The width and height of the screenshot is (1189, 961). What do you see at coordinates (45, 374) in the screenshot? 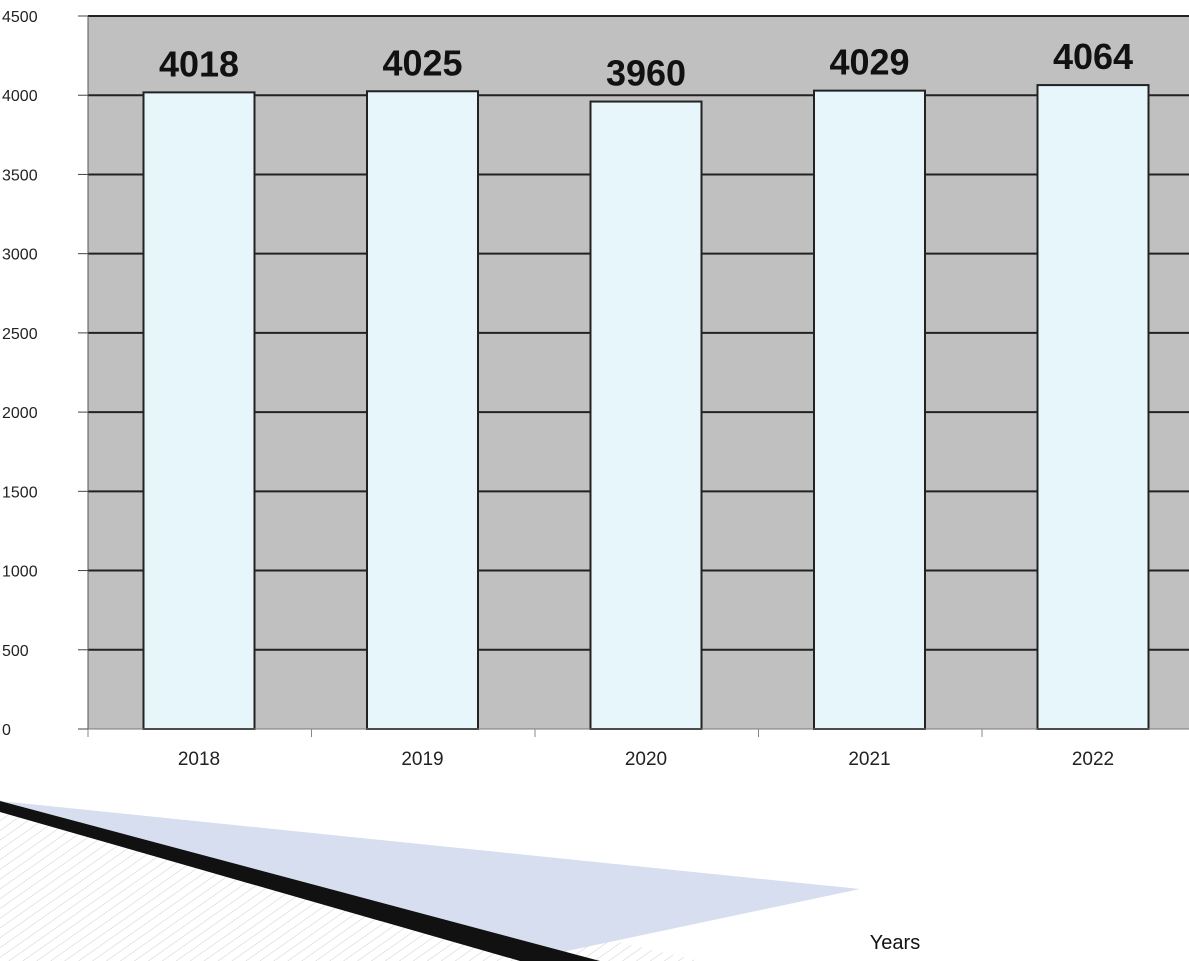
I see `y-axis: 0 500 1000 1500 2000 2500 3000 3500 4000 4500` at bounding box center [45, 374].